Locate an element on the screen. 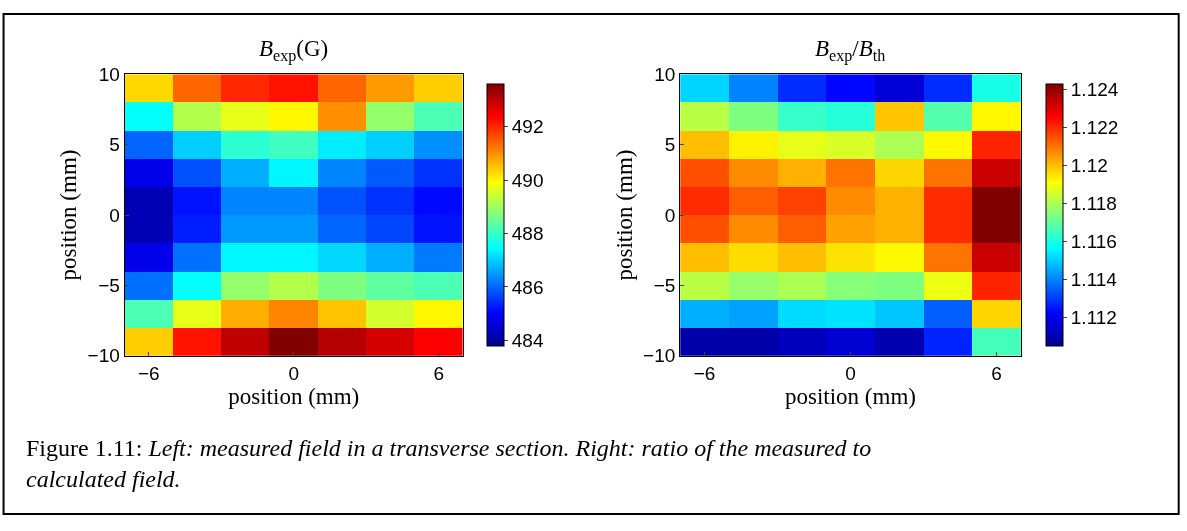 The height and width of the screenshot is (531, 1187). color-bar-label: 1.114 is located at coordinates (1094, 279).